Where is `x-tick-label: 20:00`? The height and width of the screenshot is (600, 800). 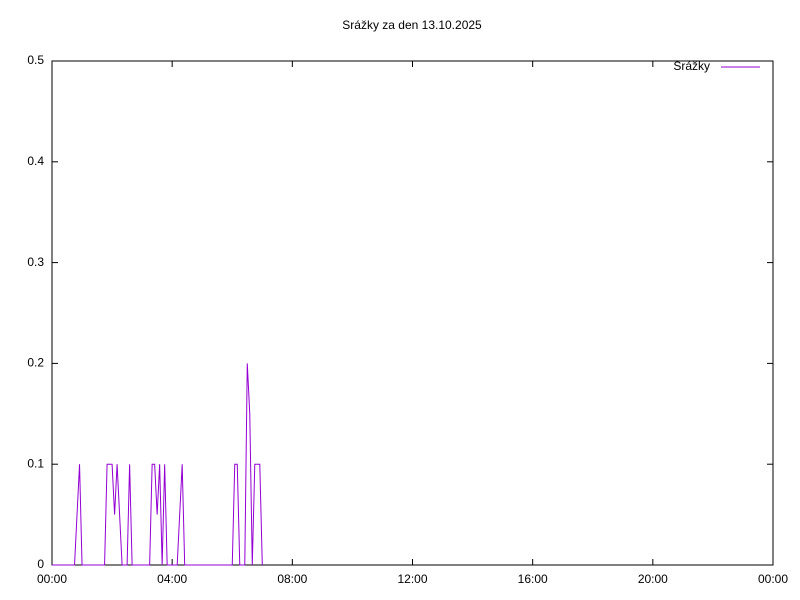 x-tick-label: 20:00 is located at coordinates (653, 579).